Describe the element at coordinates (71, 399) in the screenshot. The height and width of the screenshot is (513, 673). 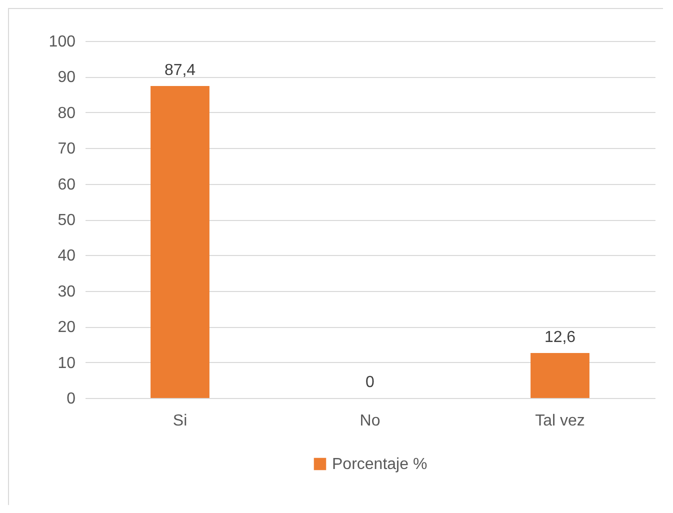
I see `y-tick-label: 0` at that location.